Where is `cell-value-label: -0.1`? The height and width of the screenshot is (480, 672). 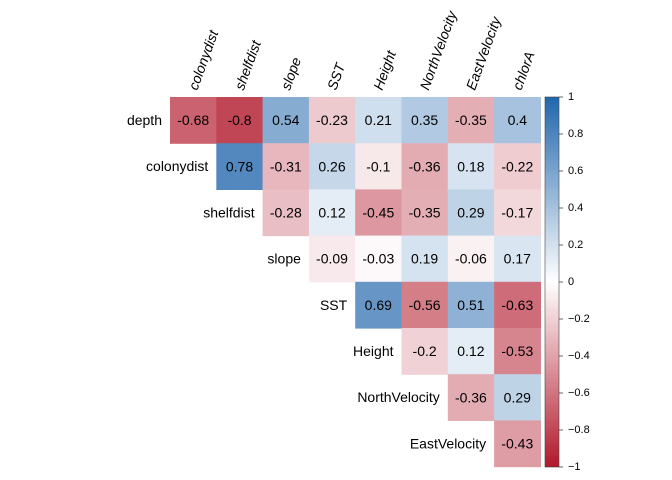 cell-value-label: -0.1 is located at coordinates (378, 166).